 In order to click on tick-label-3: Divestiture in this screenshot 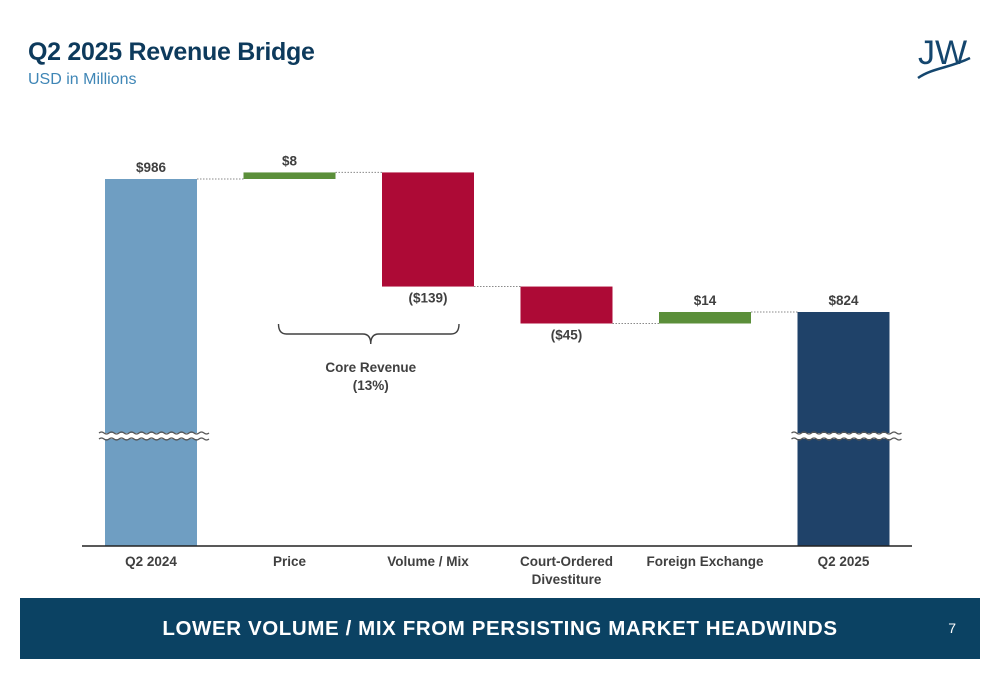, I will do `click(567, 579)`.